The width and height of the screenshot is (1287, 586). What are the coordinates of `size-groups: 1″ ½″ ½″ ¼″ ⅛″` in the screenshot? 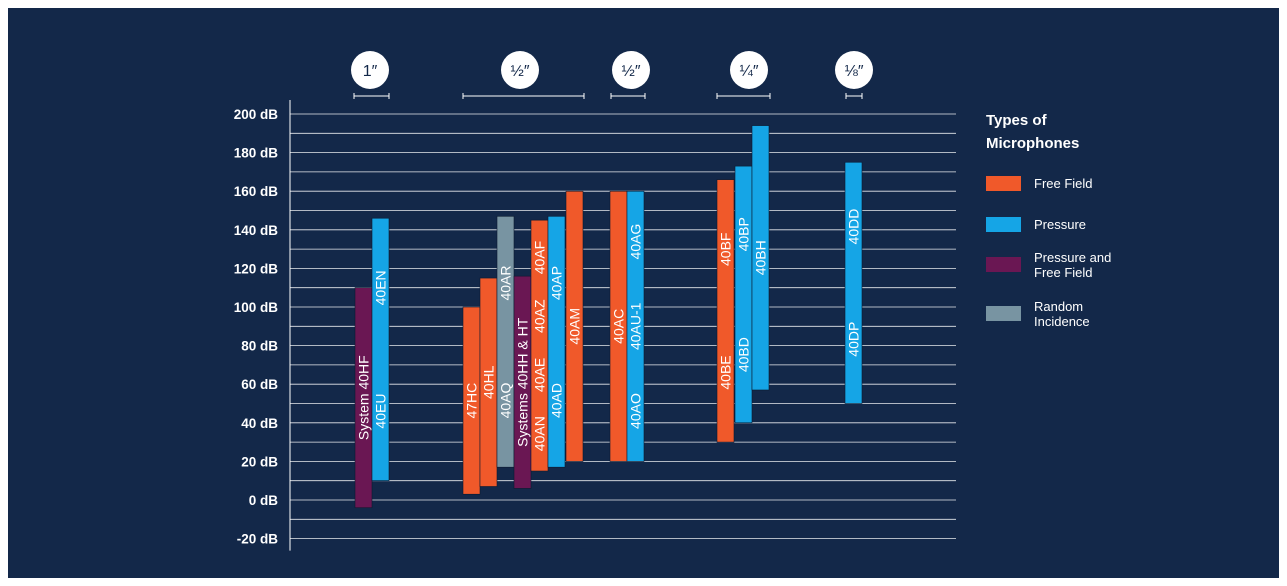 It's located at (612, 75).